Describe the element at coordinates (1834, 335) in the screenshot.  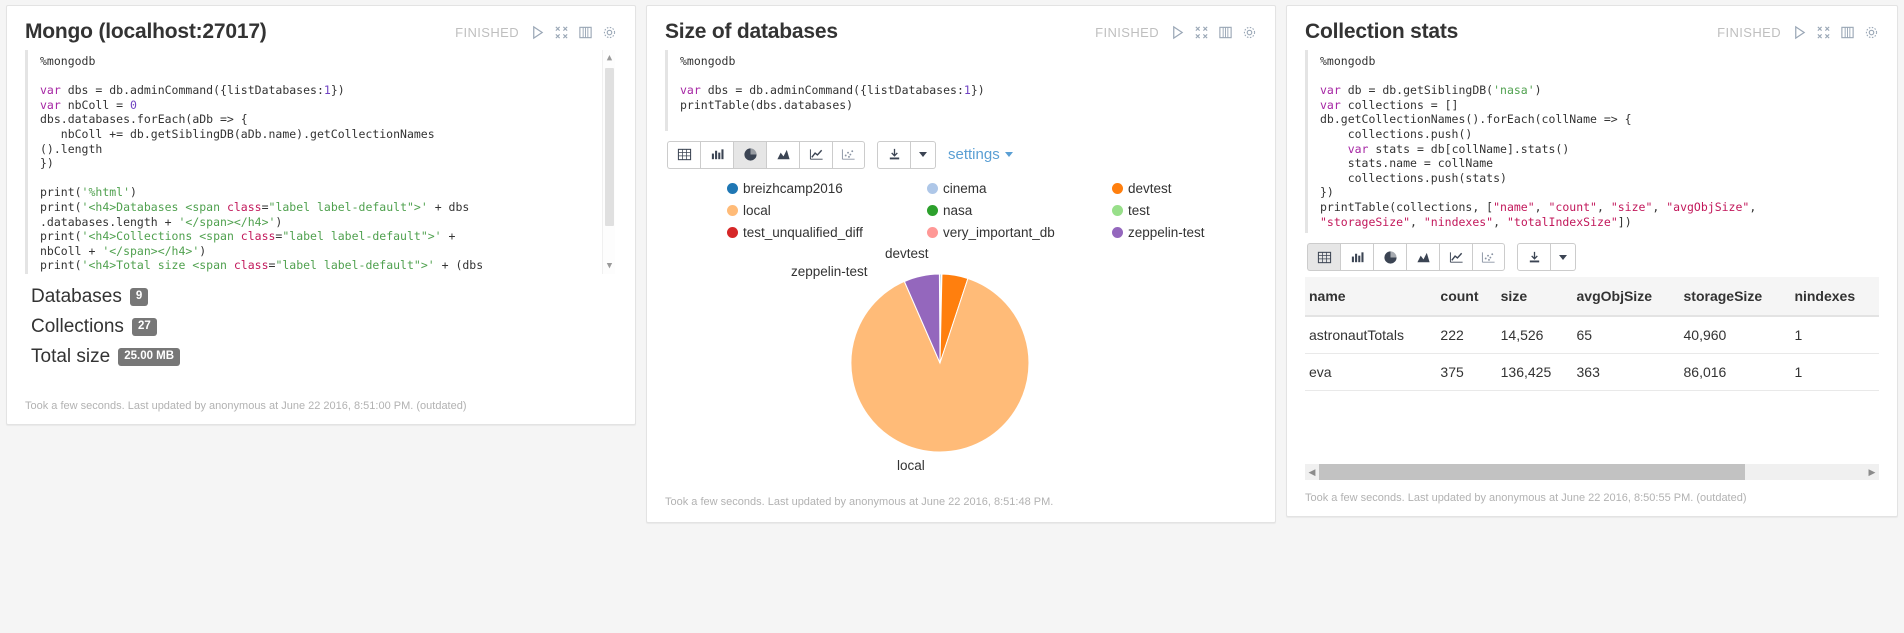
I see `cell-nindexes: 1` at that location.